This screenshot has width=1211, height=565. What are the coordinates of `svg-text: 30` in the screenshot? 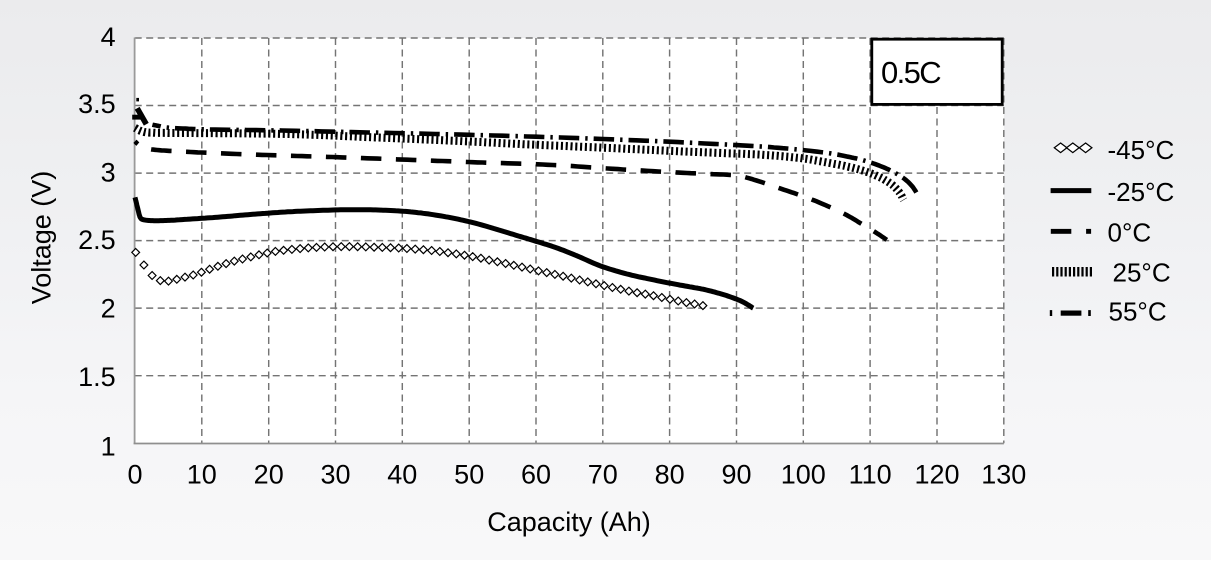 It's located at (335, 474).